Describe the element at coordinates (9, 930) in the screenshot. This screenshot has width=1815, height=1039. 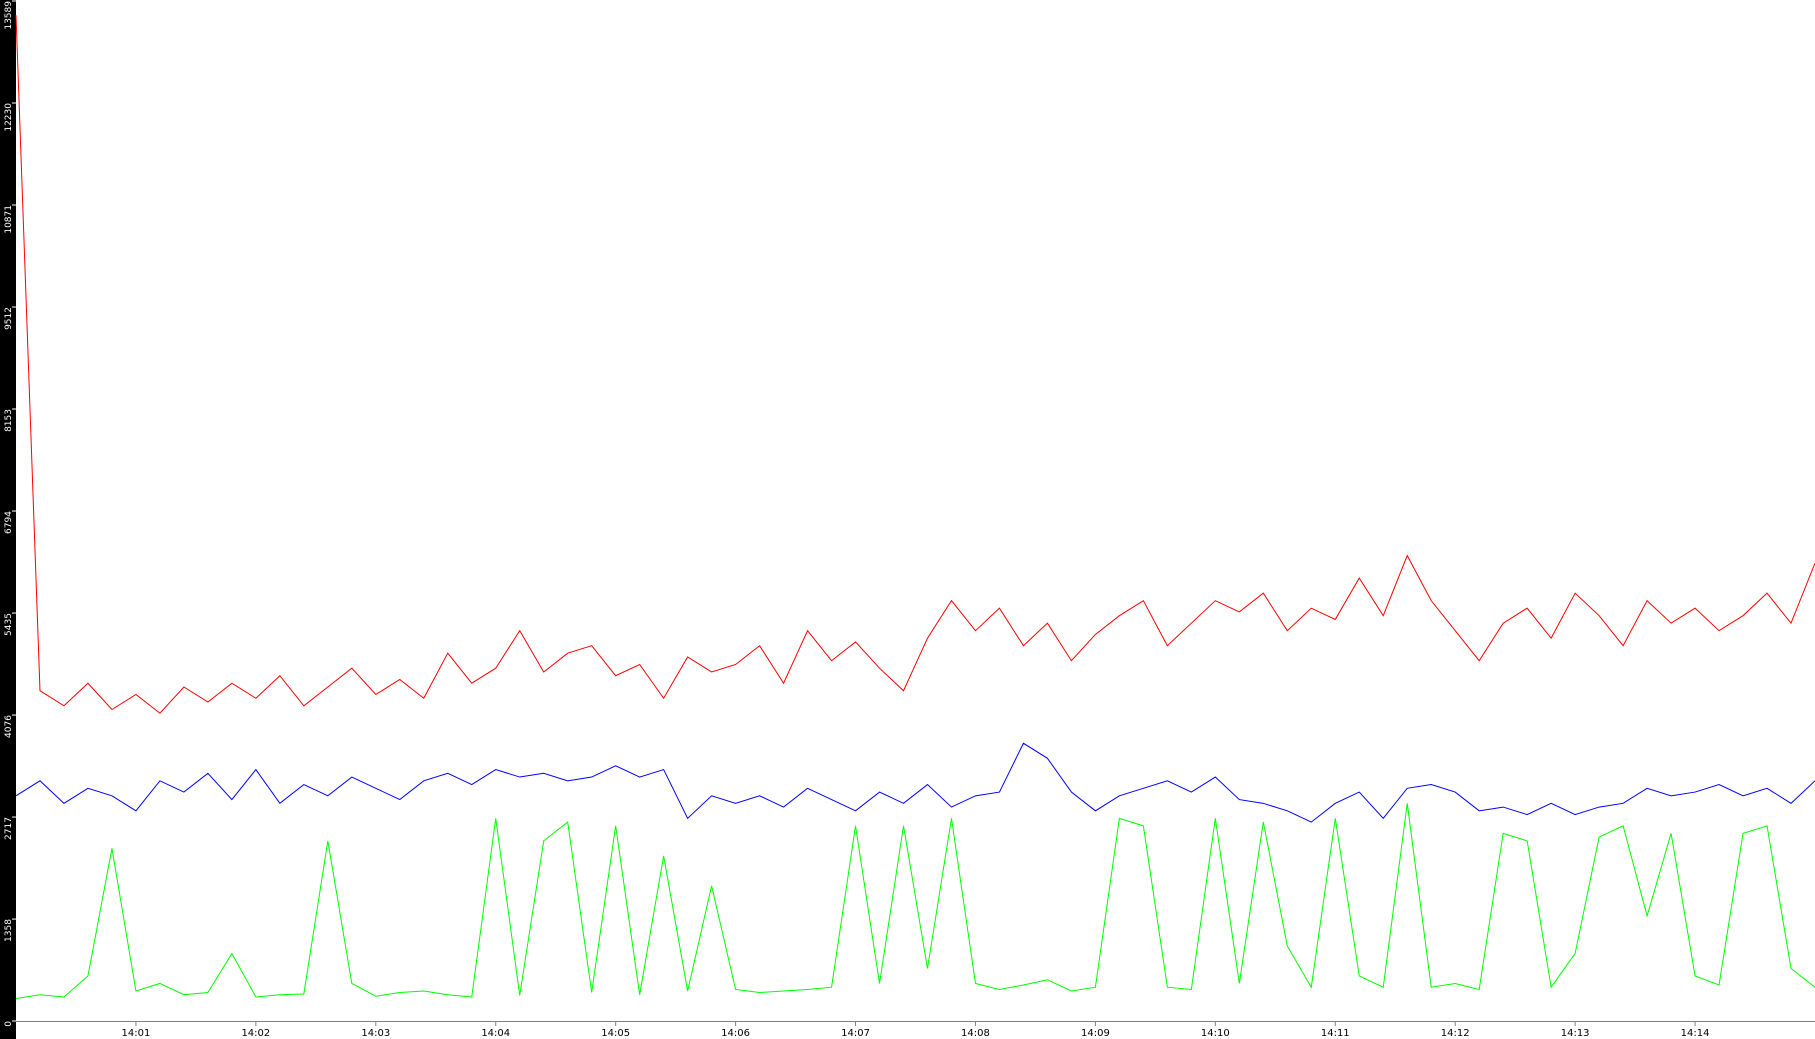
I see `y-tick-label: 1358` at that location.